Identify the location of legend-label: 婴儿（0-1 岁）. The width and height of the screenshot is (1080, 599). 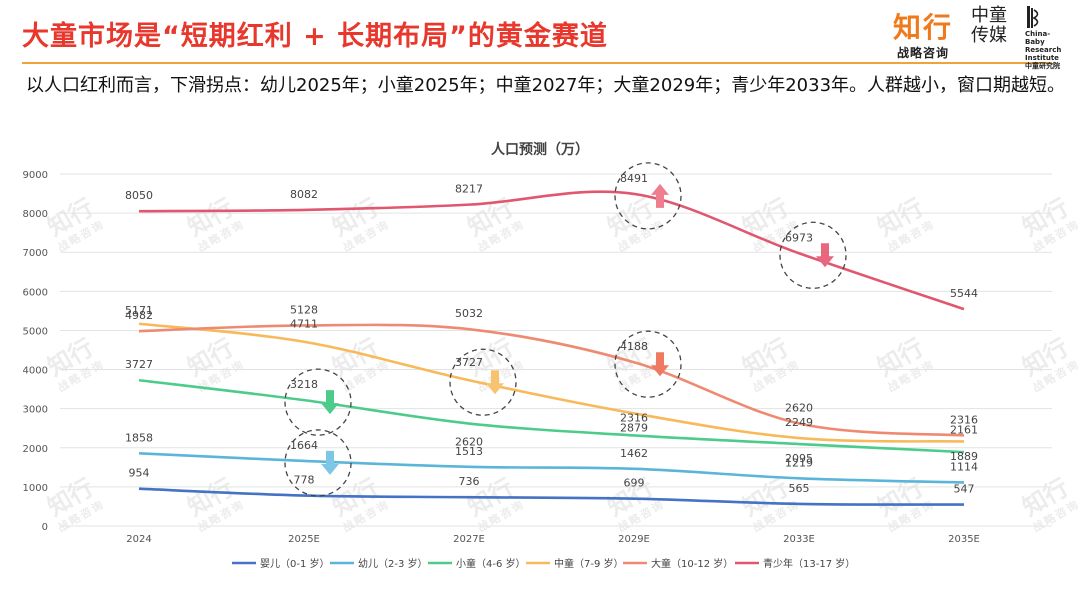
(295, 563).